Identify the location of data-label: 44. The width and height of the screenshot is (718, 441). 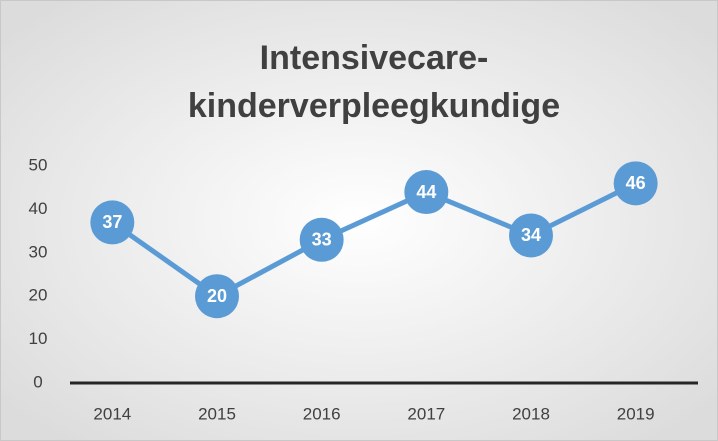
(426, 192).